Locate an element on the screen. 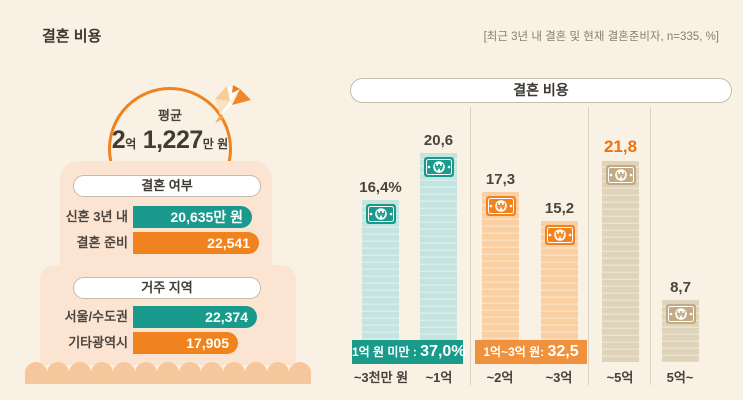  row-label-other-cities: 기타광역시 is located at coordinates (98, 342).